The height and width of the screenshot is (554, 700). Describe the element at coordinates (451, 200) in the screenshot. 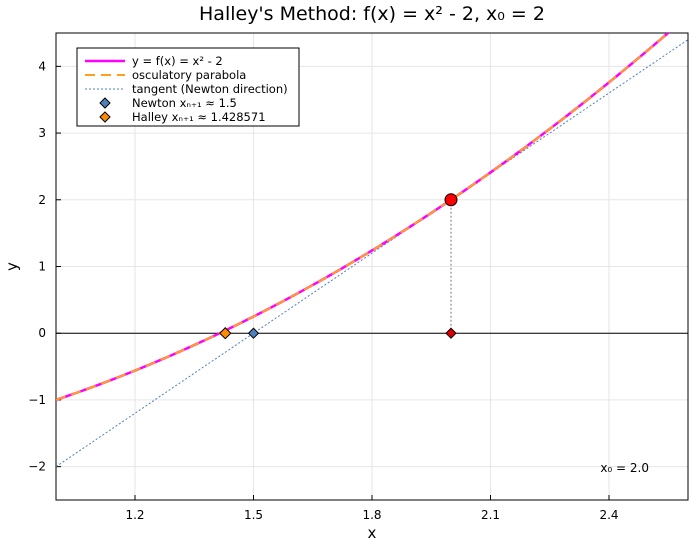

I see `current-point-marker` at that location.